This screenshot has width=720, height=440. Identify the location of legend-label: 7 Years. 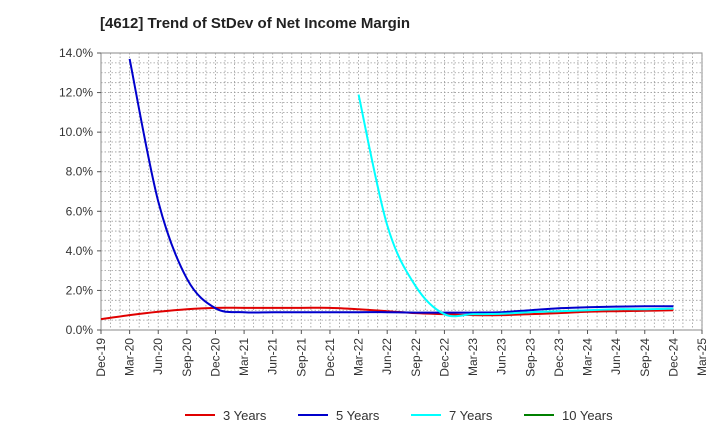
(471, 415).